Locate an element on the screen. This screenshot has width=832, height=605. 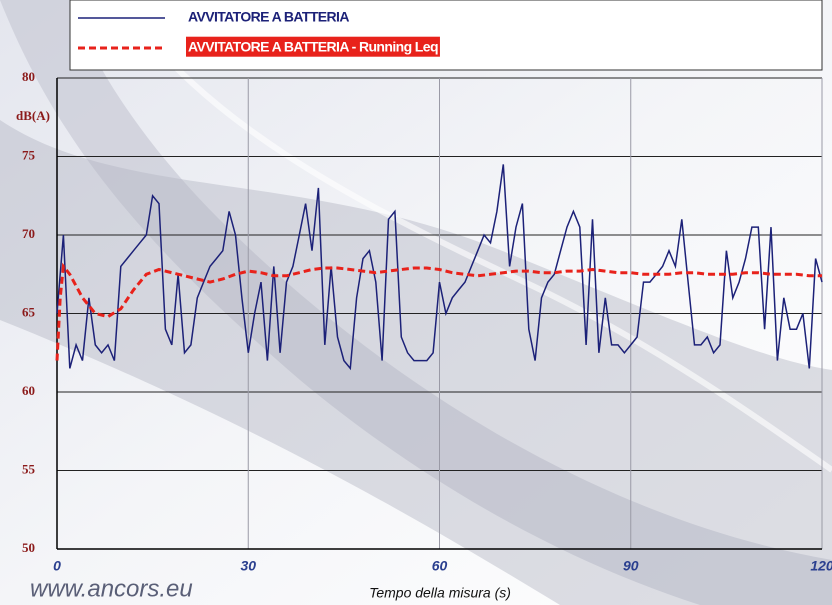
y-tick-label: 55 is located at coordinates (29, 468).